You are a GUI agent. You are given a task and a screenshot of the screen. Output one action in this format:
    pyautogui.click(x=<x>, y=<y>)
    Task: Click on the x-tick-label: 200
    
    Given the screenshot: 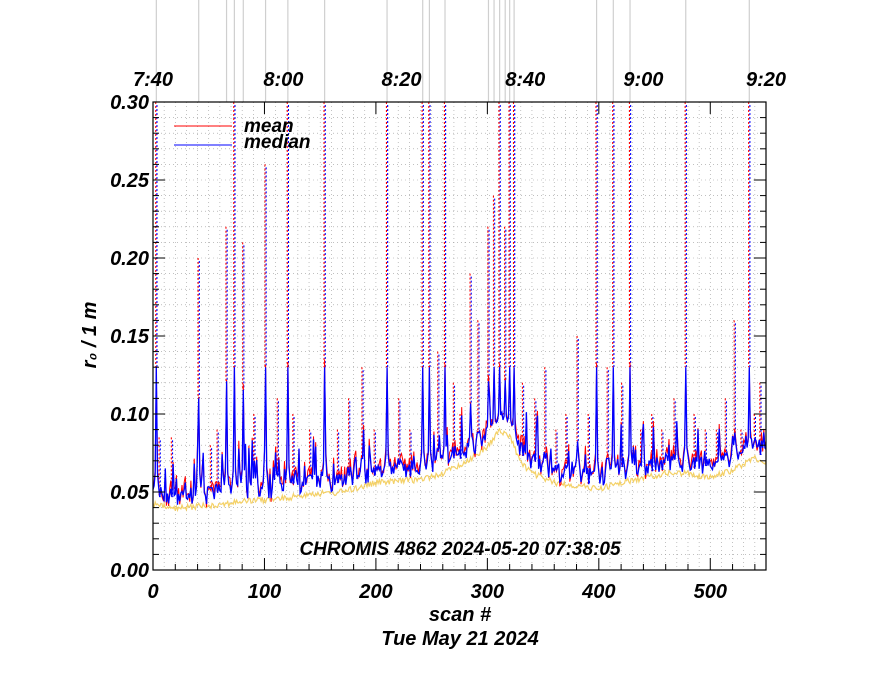 What is the action you would take?
    pyautogui.click(x=375, y=592)
    